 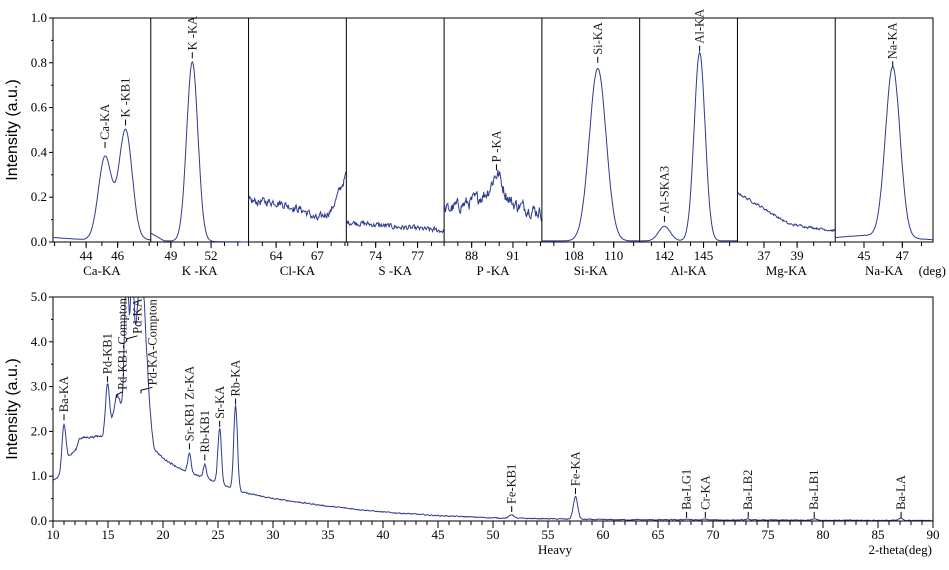 I want to click on y-tick-label: 0.6, so click(x=39, y=107).